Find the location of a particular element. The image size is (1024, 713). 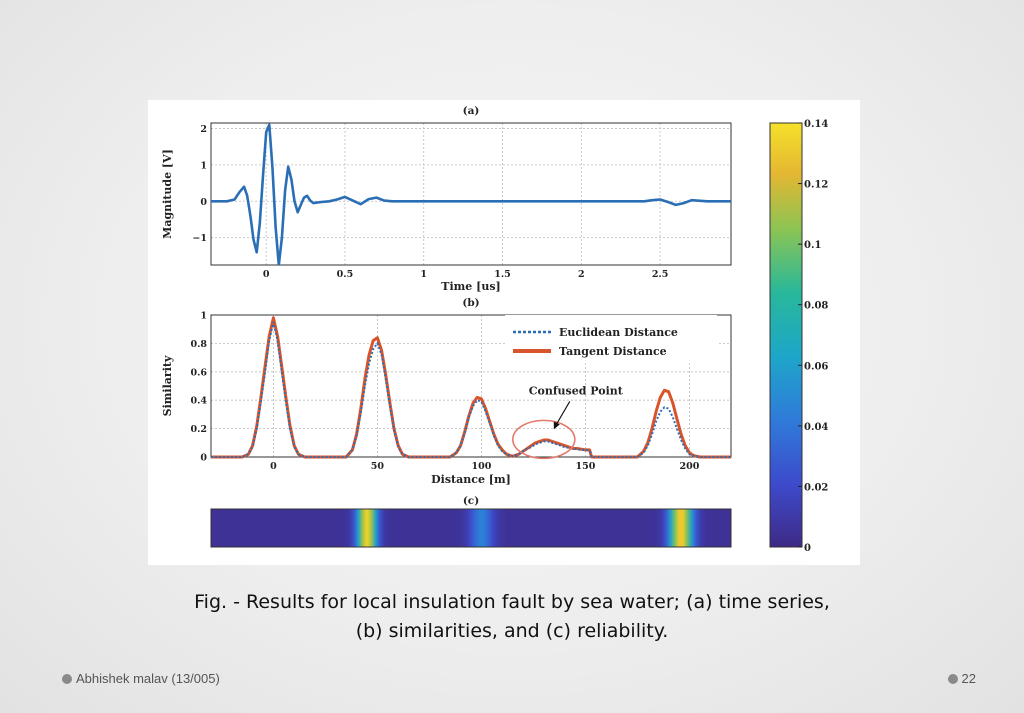

panel-a-x-tick-label: 1 is located at coordinates (423, 274).